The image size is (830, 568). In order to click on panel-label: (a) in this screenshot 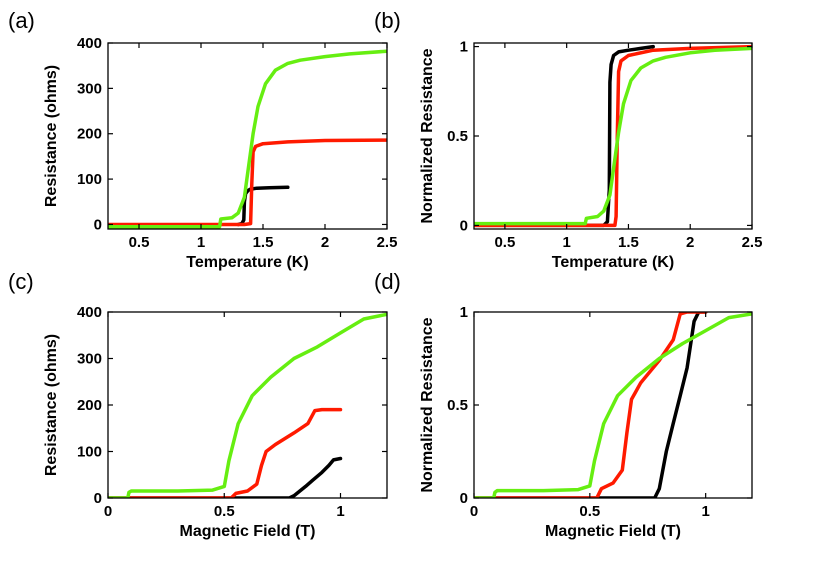, I will do `click(21, 20)`.